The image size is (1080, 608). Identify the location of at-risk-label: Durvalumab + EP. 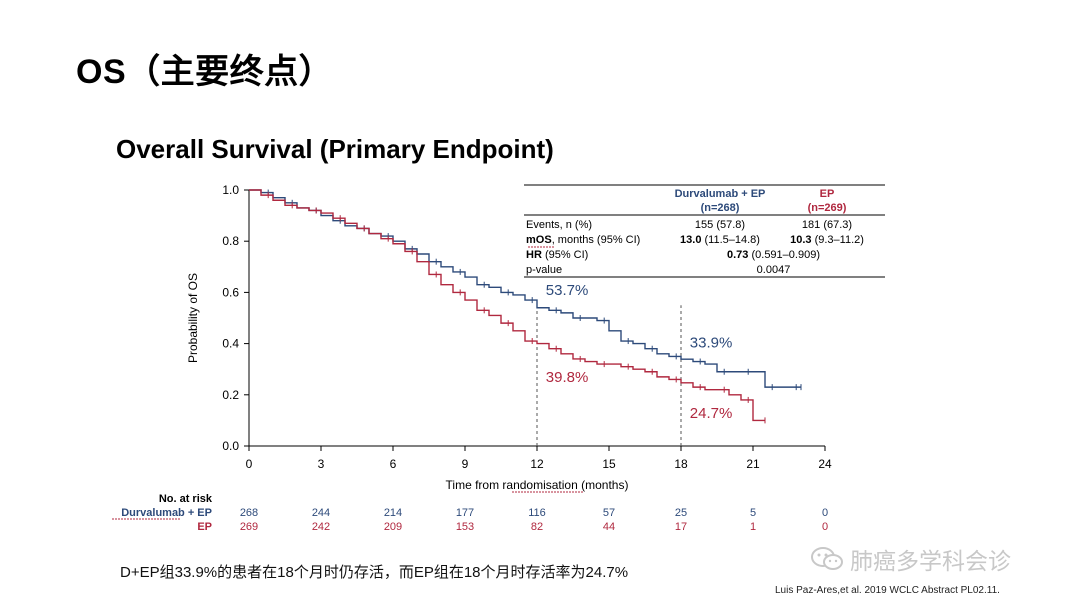
(166, 513).